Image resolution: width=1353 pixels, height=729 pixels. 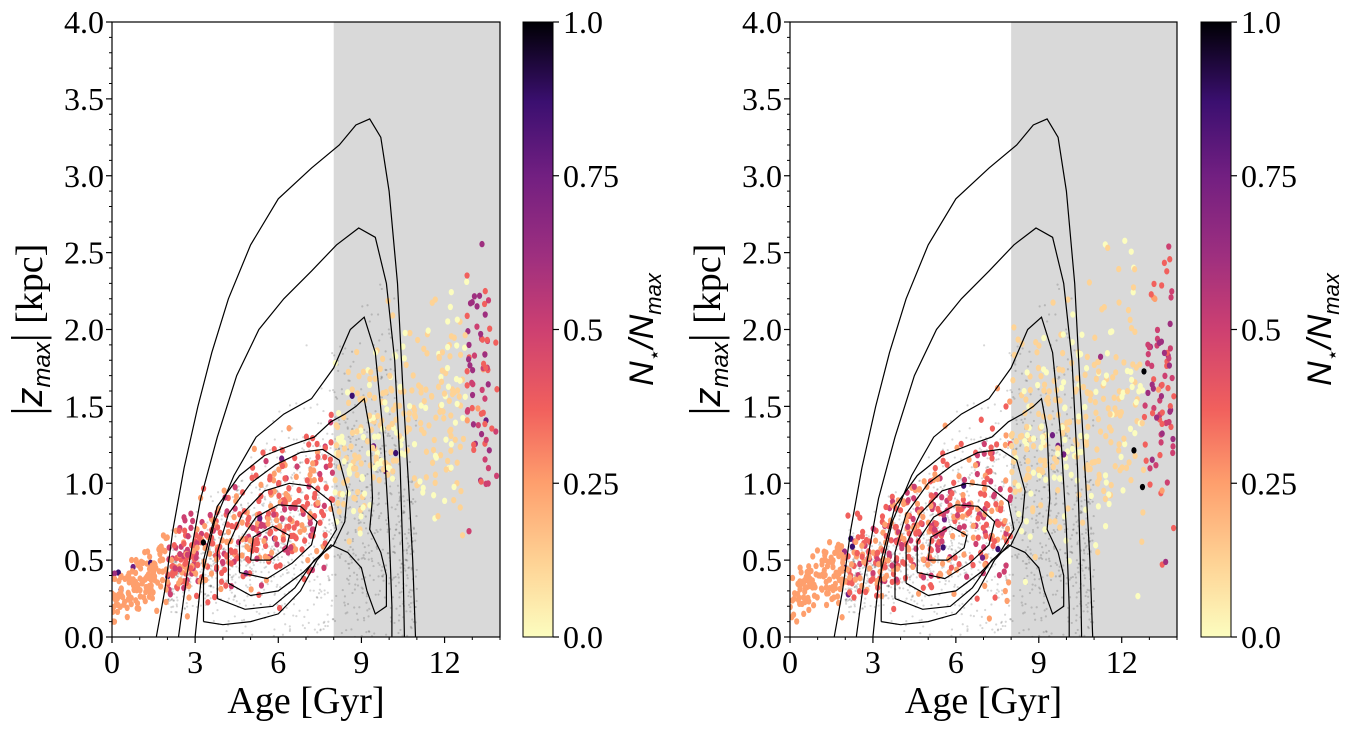 I want to click on old-age-shaded-region, so click(x=416, y=329).